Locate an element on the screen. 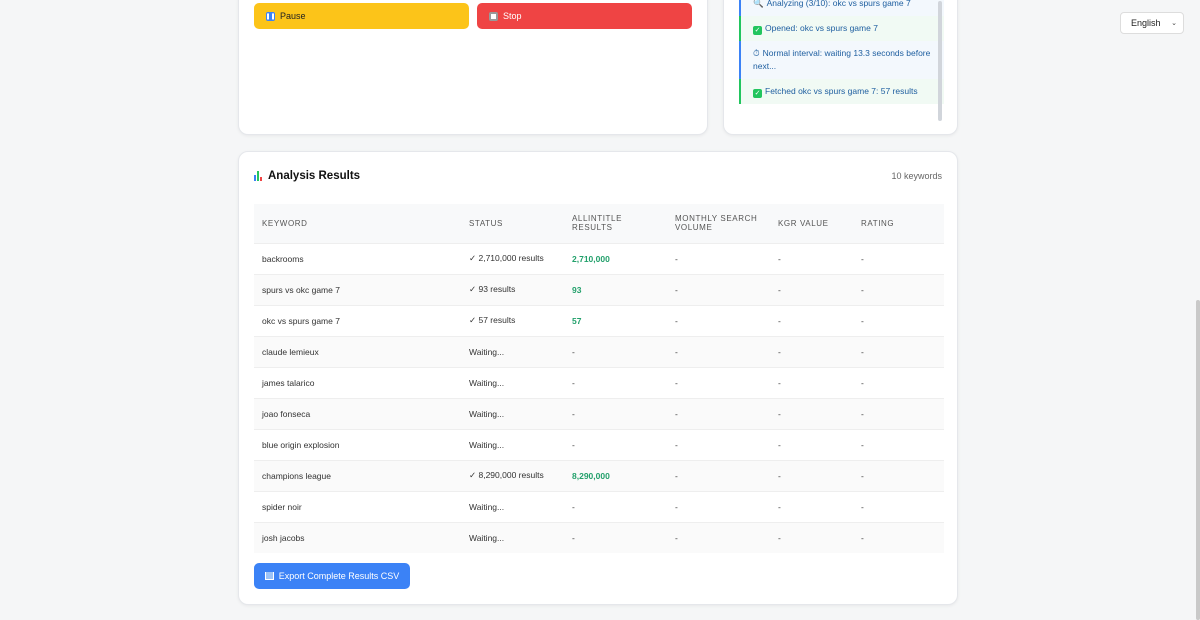  results-header: Analysis Results 10 keywords is located at coordinates (598, 176).